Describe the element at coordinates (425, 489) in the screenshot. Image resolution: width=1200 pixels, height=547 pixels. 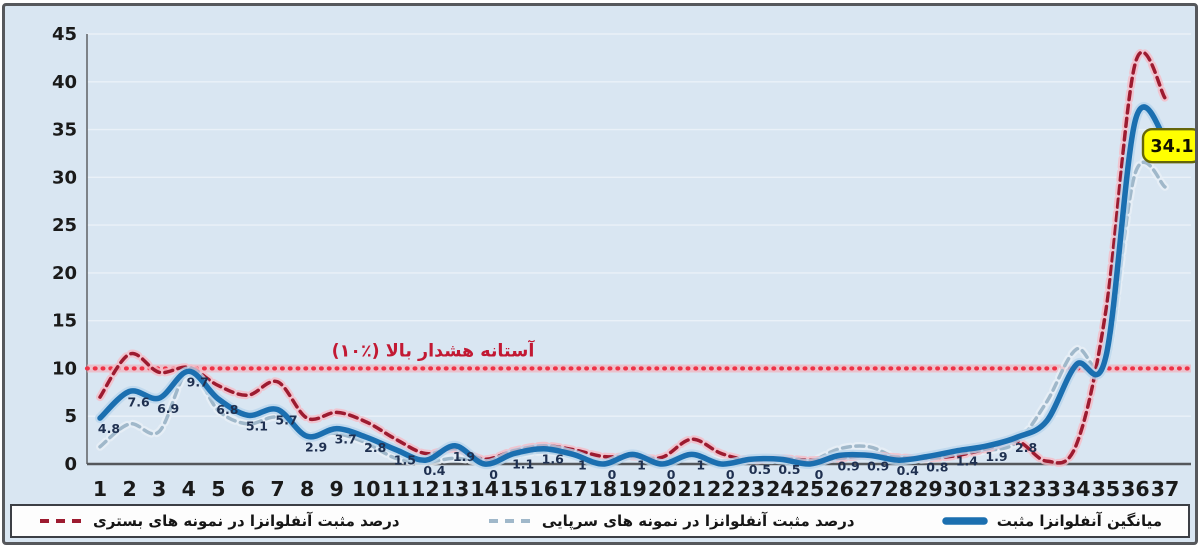
I see `svg-text: 12` at that location.